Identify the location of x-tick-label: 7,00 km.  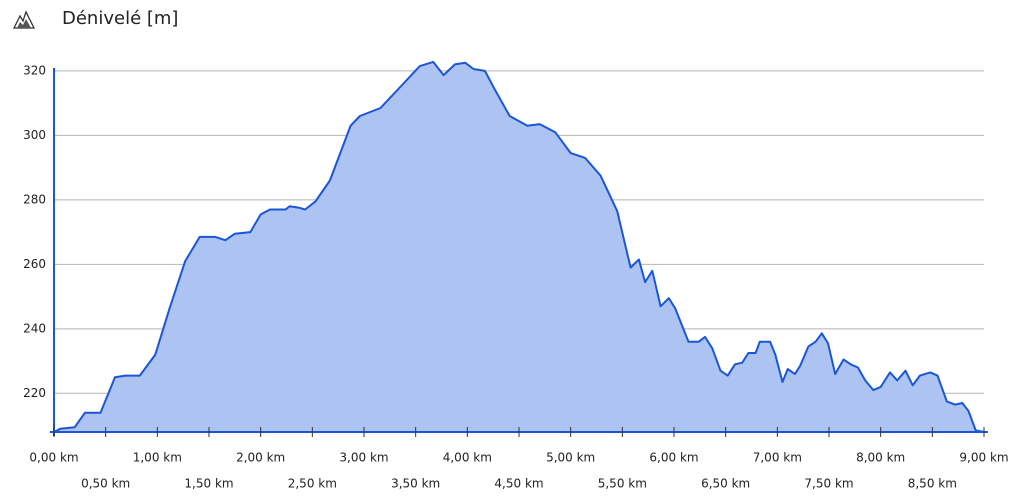
(777, 458).